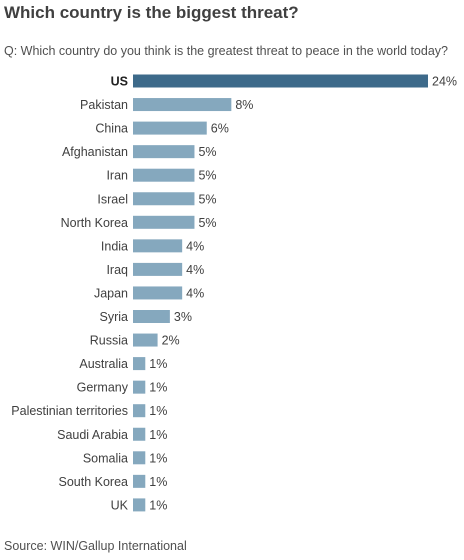 Image resolution: width=464 pixels, height=560 pixels. What do you see at coordinates (111, 129) in the screenshot?
I see `category-label: China` at bounding box center [111, 129].